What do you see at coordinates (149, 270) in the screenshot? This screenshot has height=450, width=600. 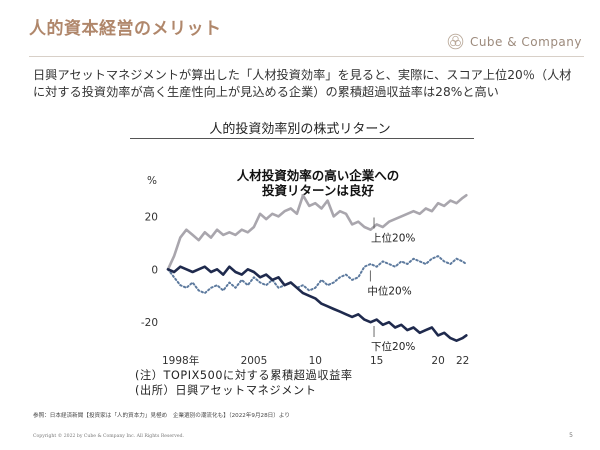 I see `y-axis-ticks: 20 0 -20` at bounding box center [149, 270].